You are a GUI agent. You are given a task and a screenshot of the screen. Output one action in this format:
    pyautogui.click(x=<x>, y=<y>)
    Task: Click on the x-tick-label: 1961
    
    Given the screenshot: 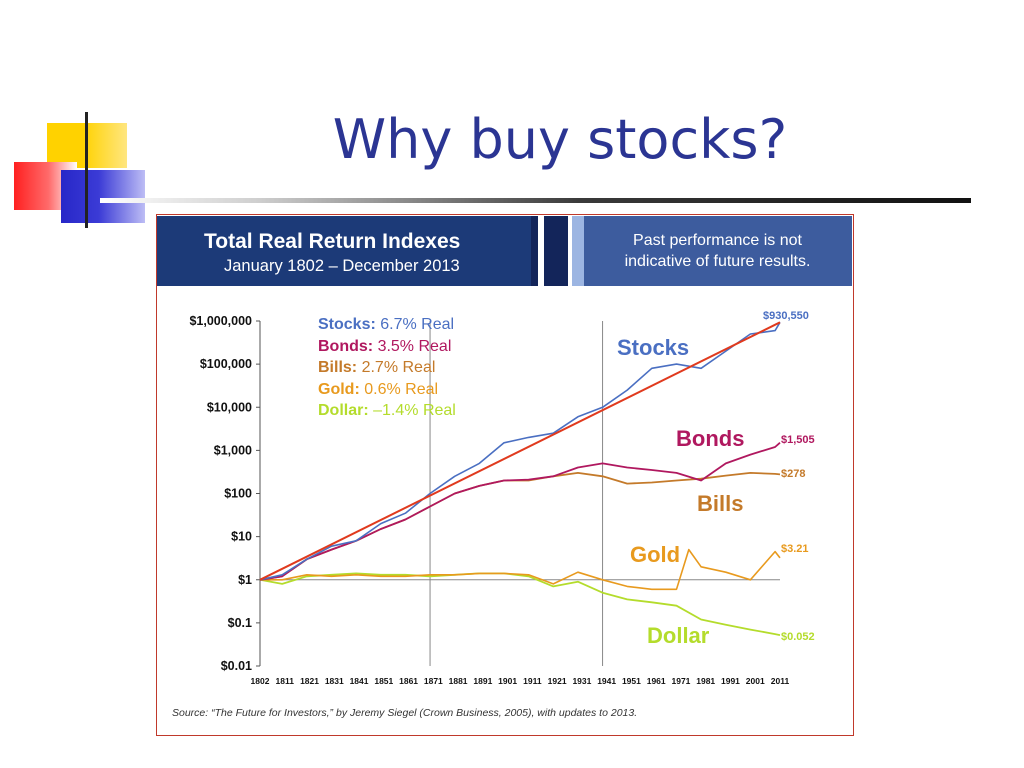 What is the action you would take?
    pyautogui.click(x=656, y=681)
    